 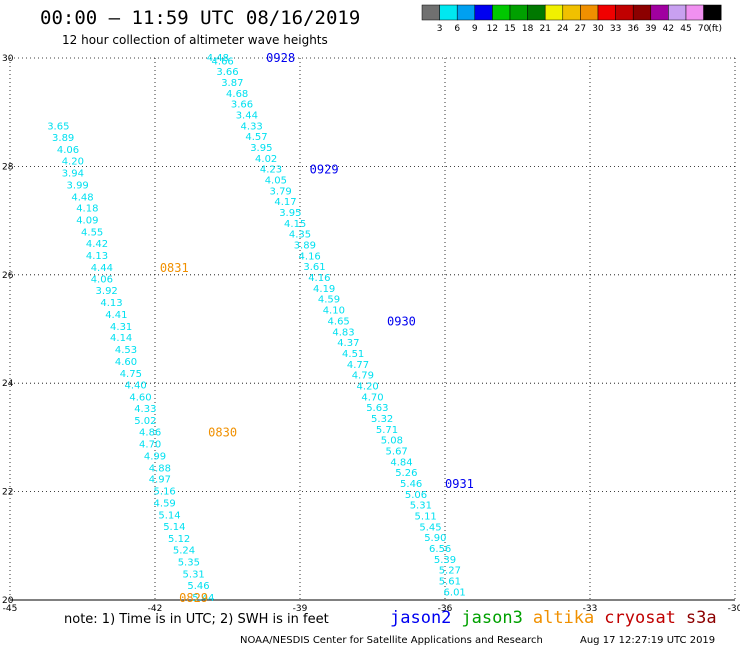 I want to click on color-scale-label: 3, so click(x=440, y=29).